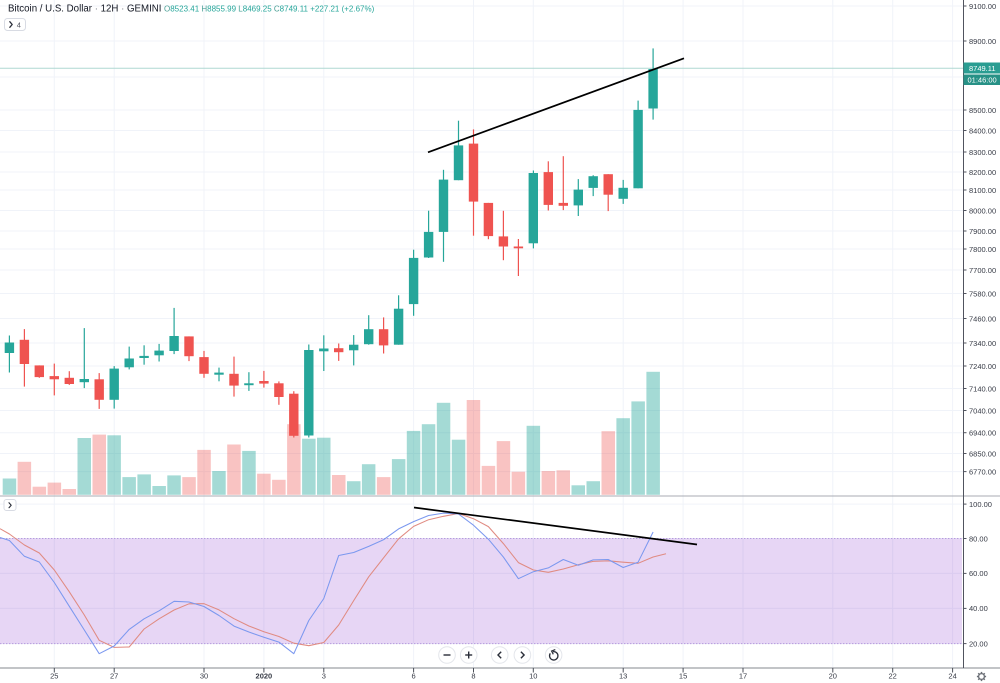  Describe the element at coordinates (982, 293) in the screenshot. I see `svg-text: 7580.00` at that location.